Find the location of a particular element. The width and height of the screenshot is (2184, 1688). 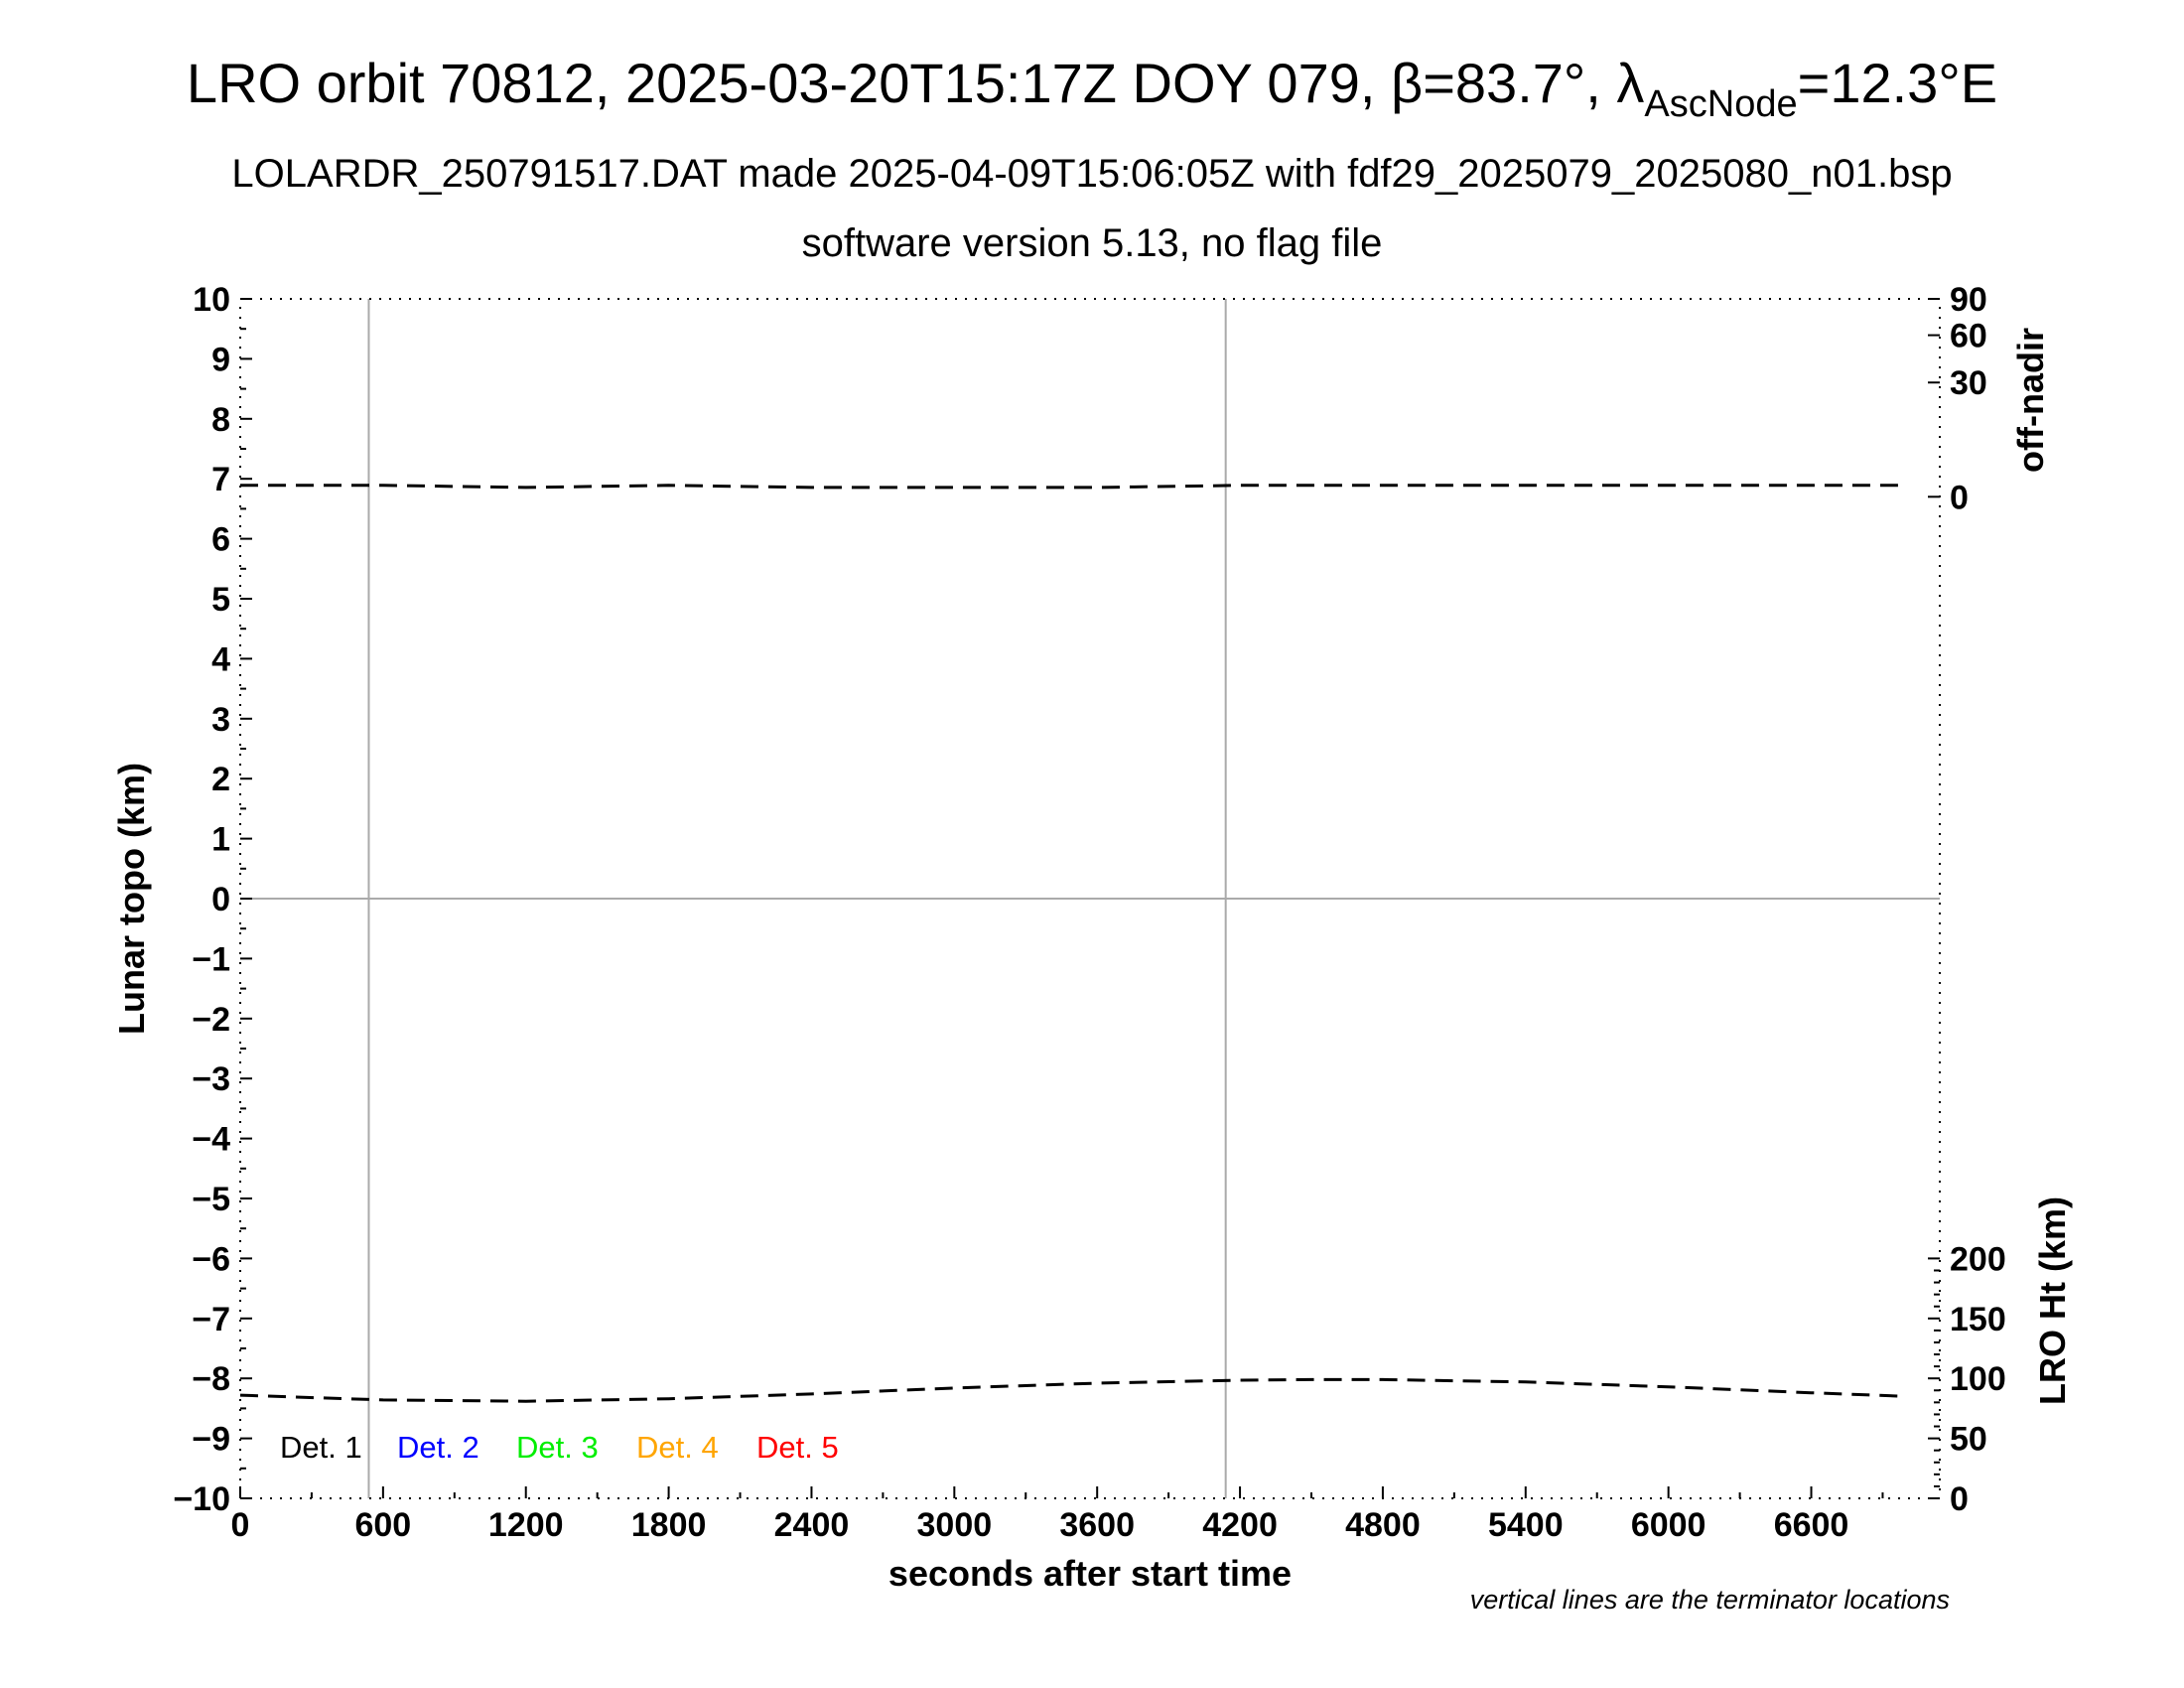

y-tick-label: 2 is located at coordinates (220, 779).